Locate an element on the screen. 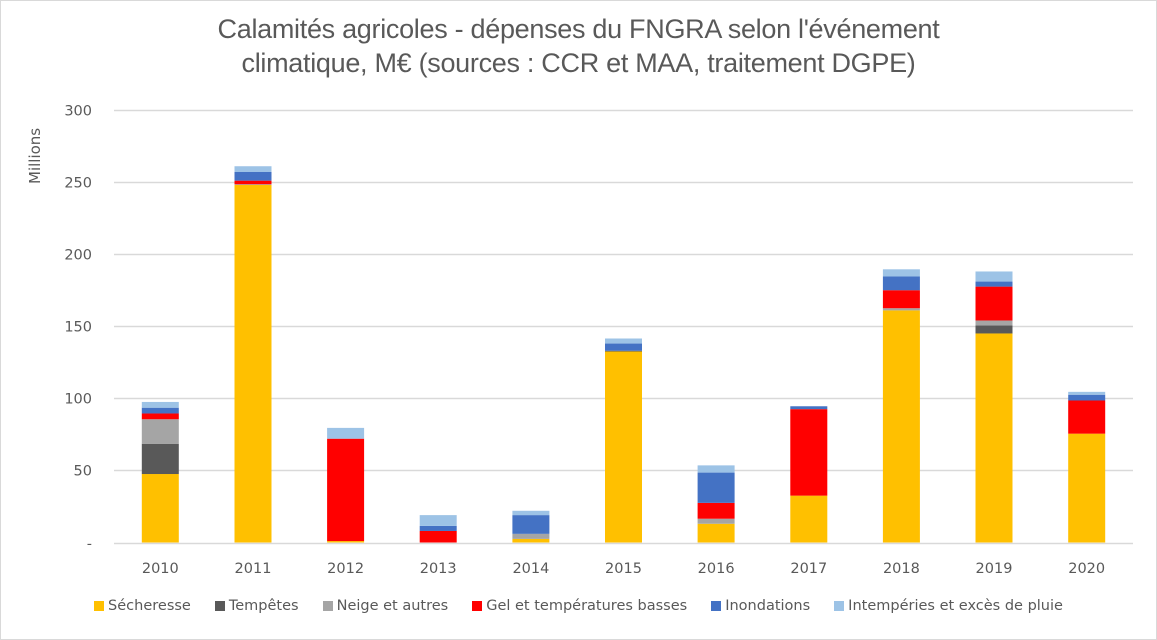  legend-label: Tempêtes is located at coordinates (263, 606).